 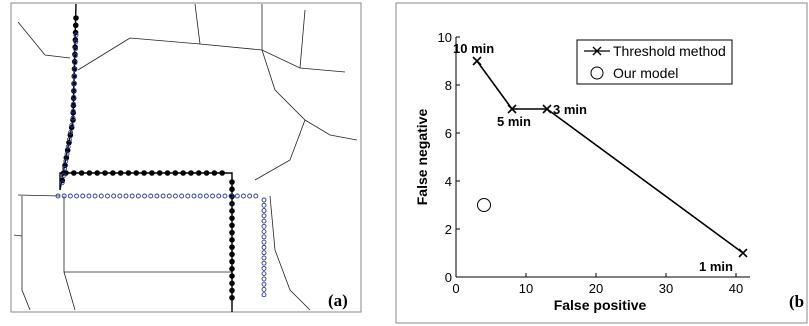 I want to click on x-tick-label: 10, so click(x=526, y=288).